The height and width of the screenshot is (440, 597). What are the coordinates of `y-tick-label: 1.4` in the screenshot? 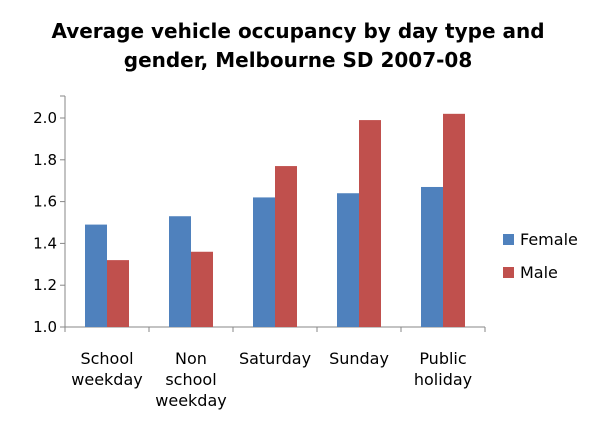 It's located at (45, 243).